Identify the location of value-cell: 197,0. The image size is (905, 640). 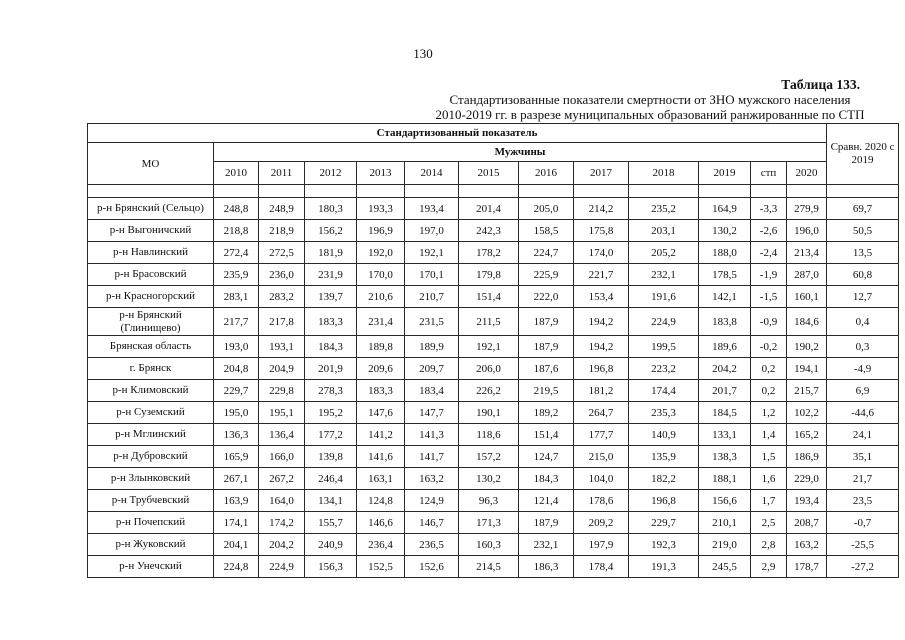
(431, 230).